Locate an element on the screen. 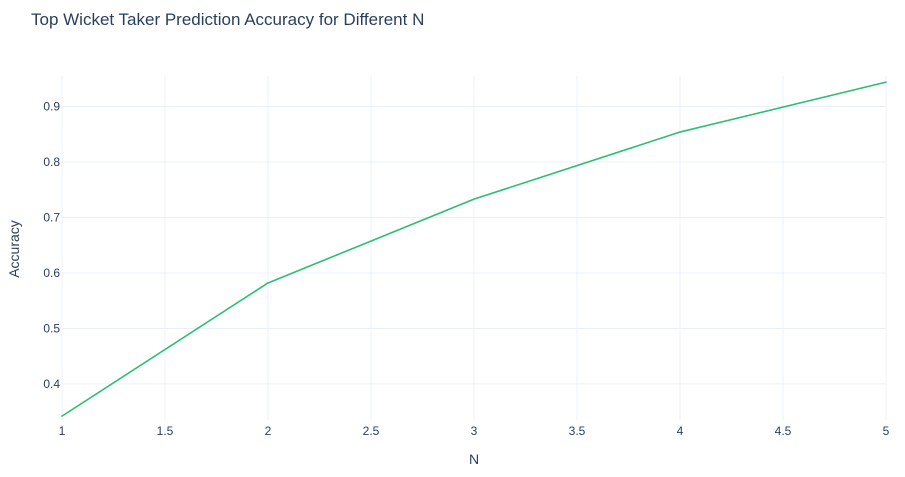  x-axis-title: N is located at coordinates (474, 459).